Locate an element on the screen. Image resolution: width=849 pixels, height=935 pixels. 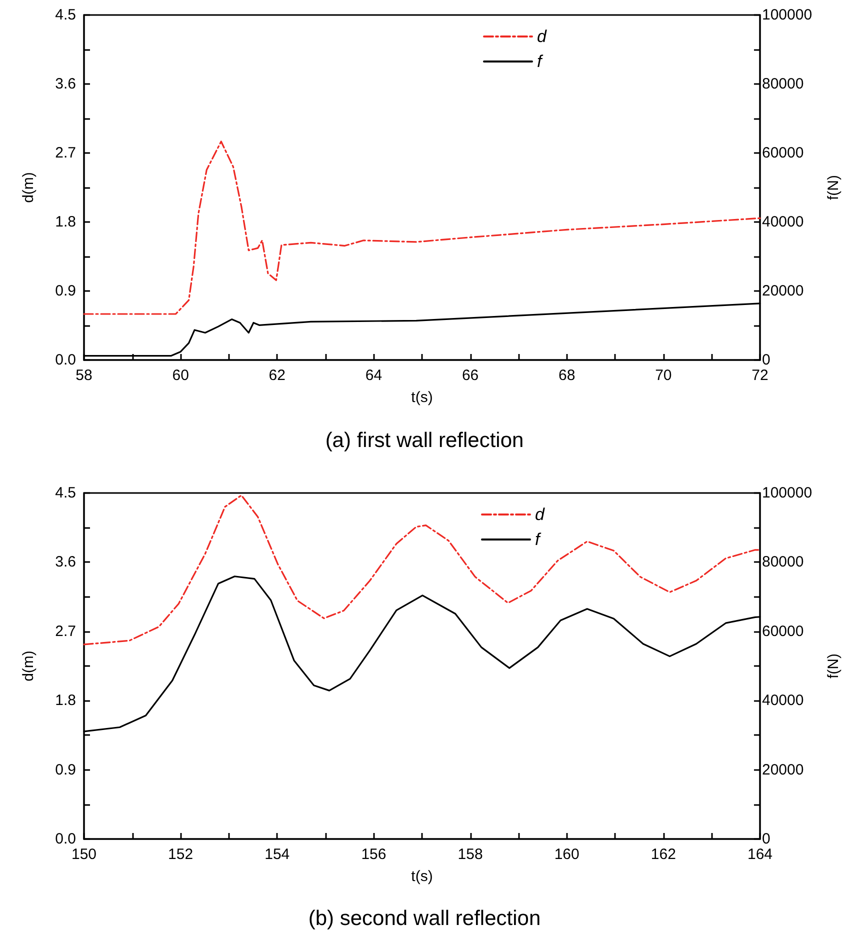
x-tick-label: 150 is located at coordinates (84, 854).